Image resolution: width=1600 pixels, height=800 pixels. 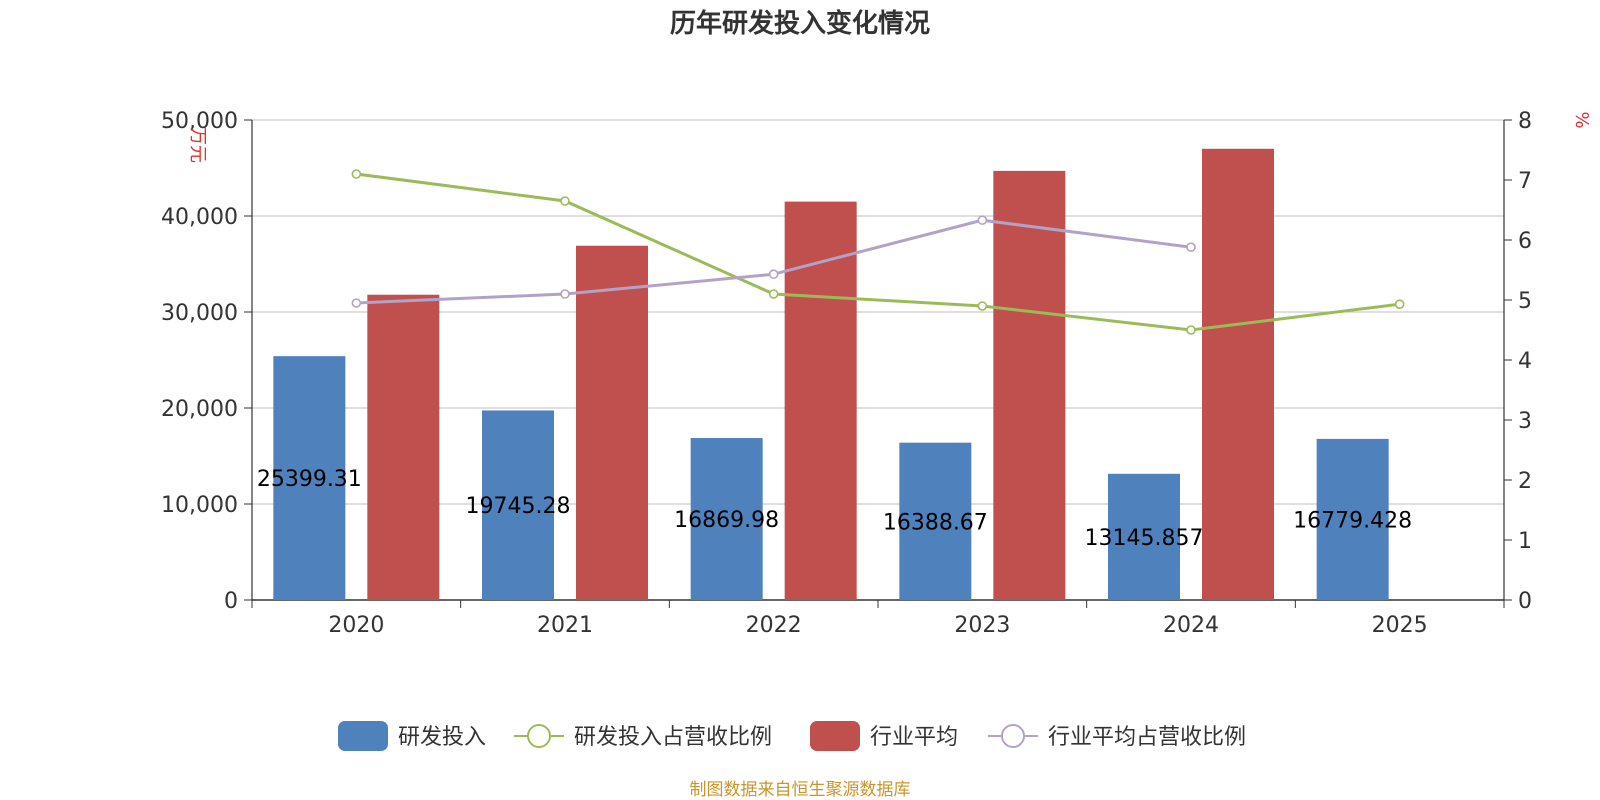 I want to click on y-left-tick-label: 50,000, so click(x=199, y=121).